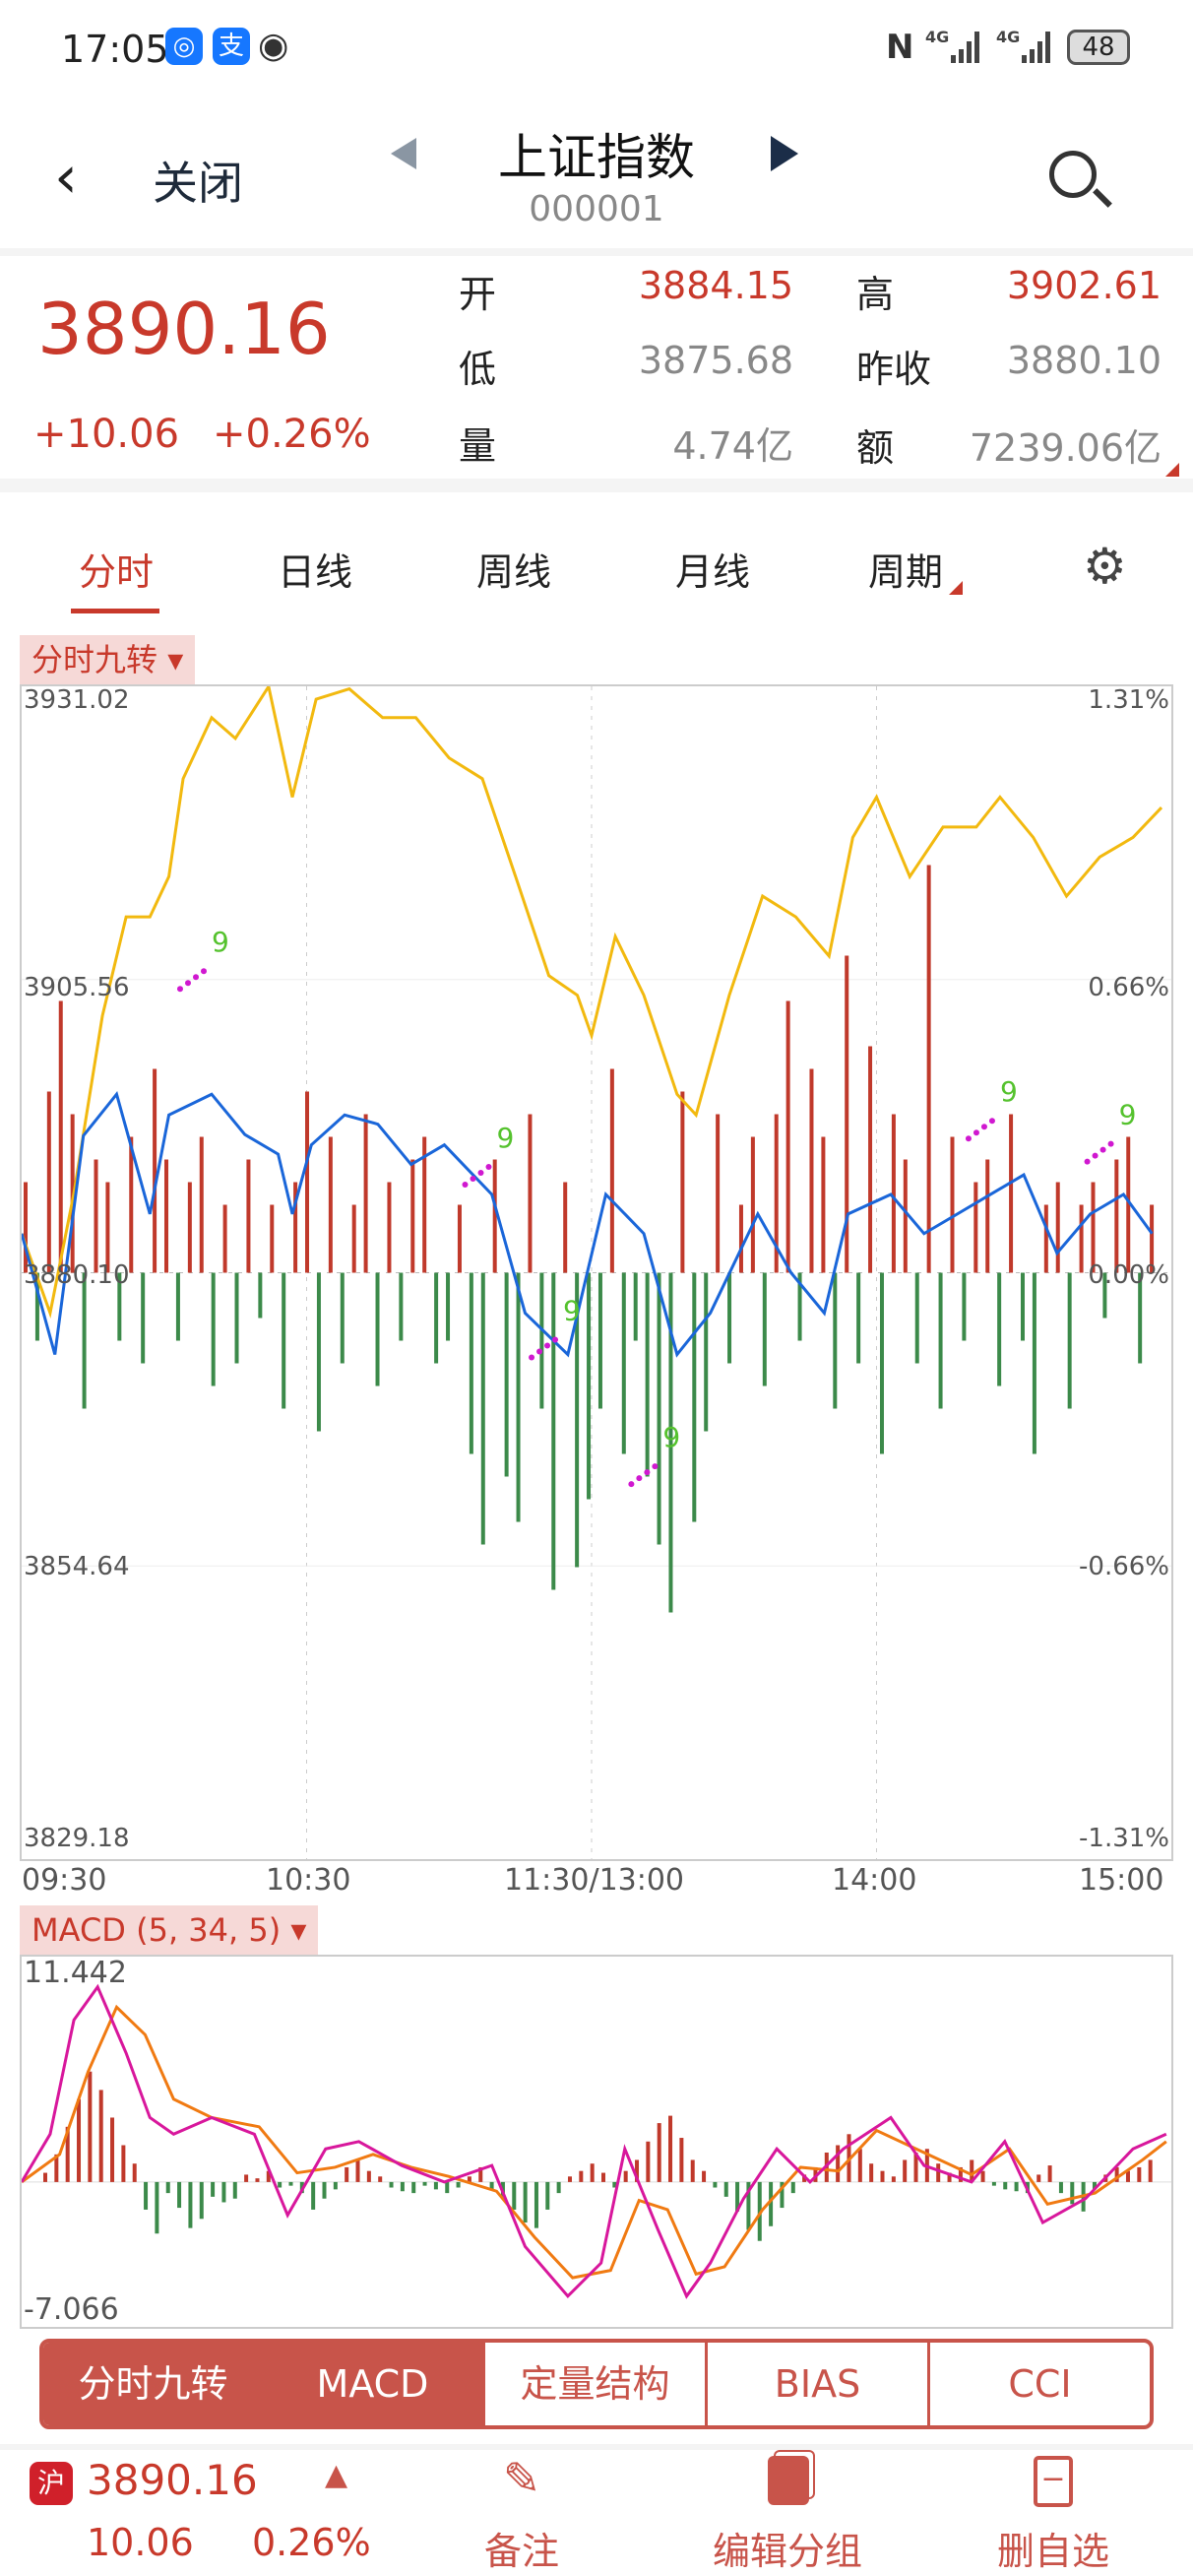 Image resolution: width=1193 pixels, height=2576 pixels. What do you see at coordinates (788, 2480) in the screenshot?
I see `group-icon` at bounding box center [788, 2480].